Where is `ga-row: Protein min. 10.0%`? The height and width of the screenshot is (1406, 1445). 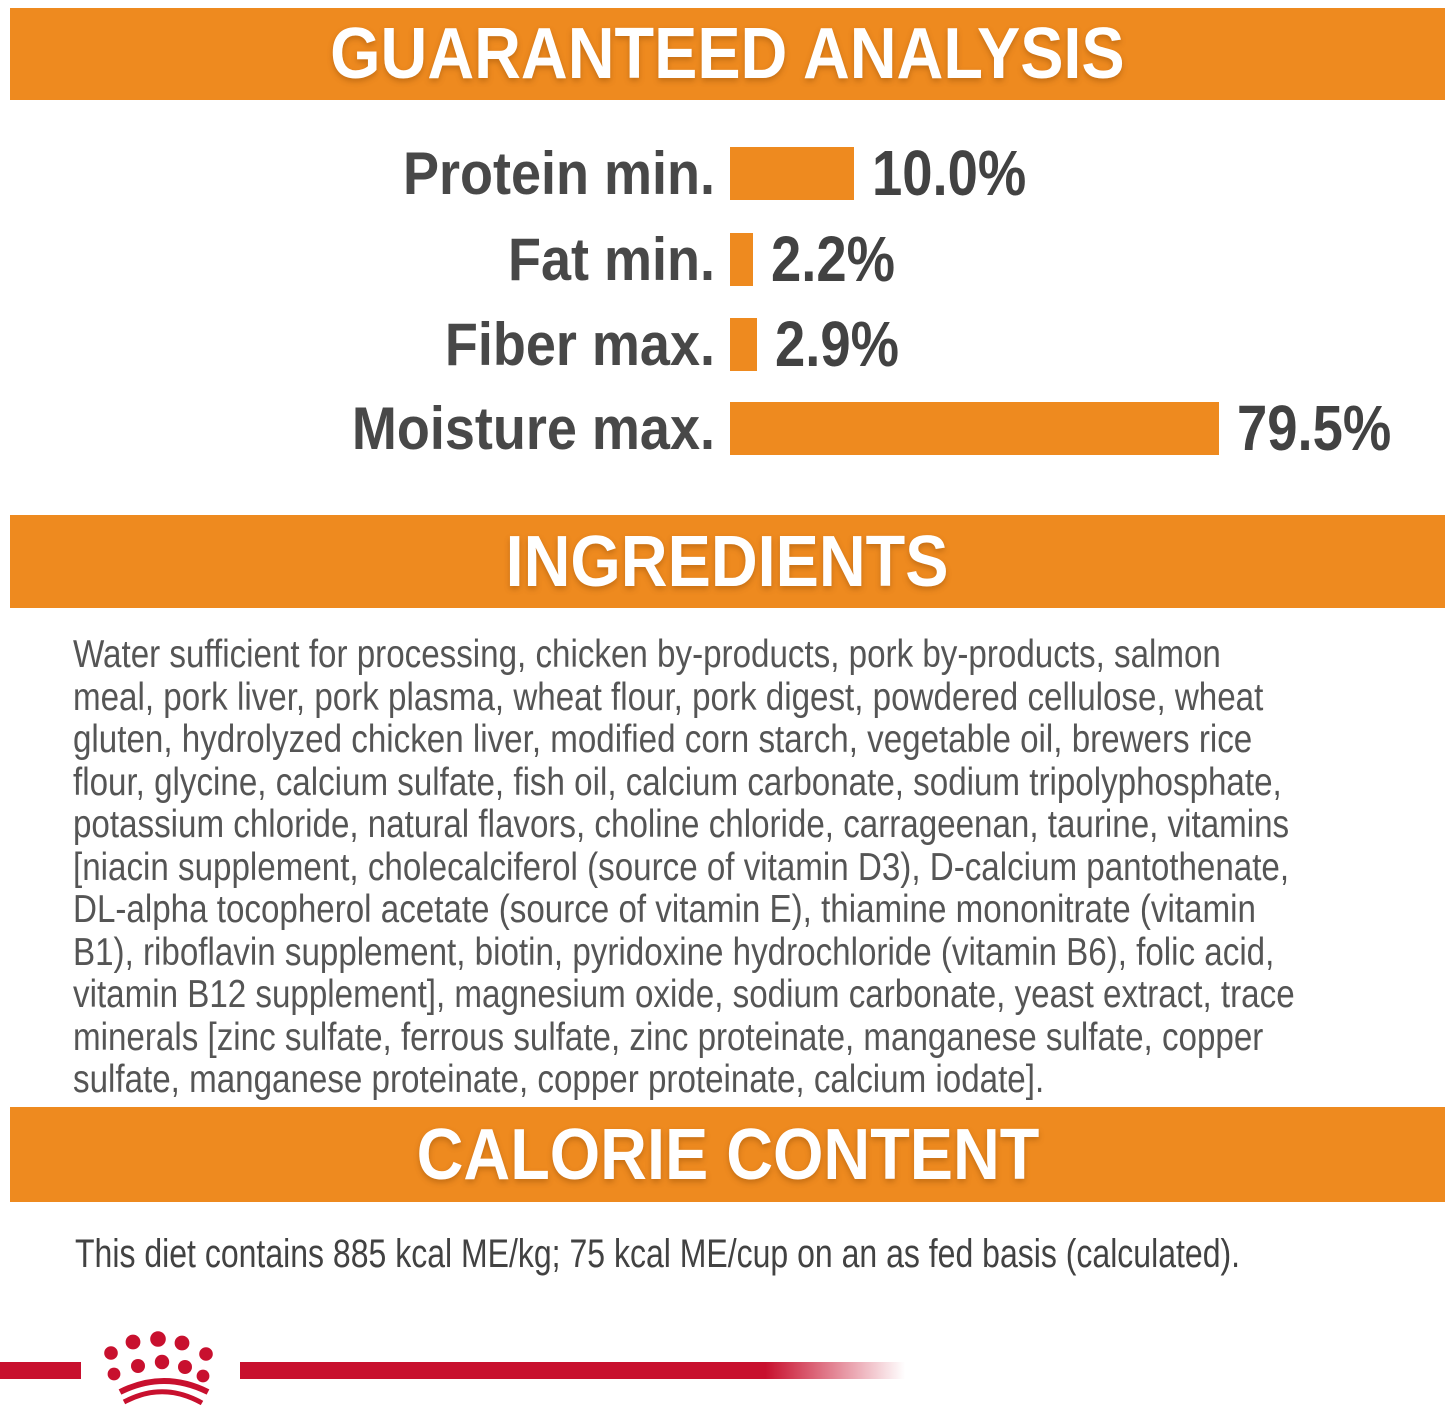
ga-row: Protein min. 10.0% is located at coordinates (526, 173).